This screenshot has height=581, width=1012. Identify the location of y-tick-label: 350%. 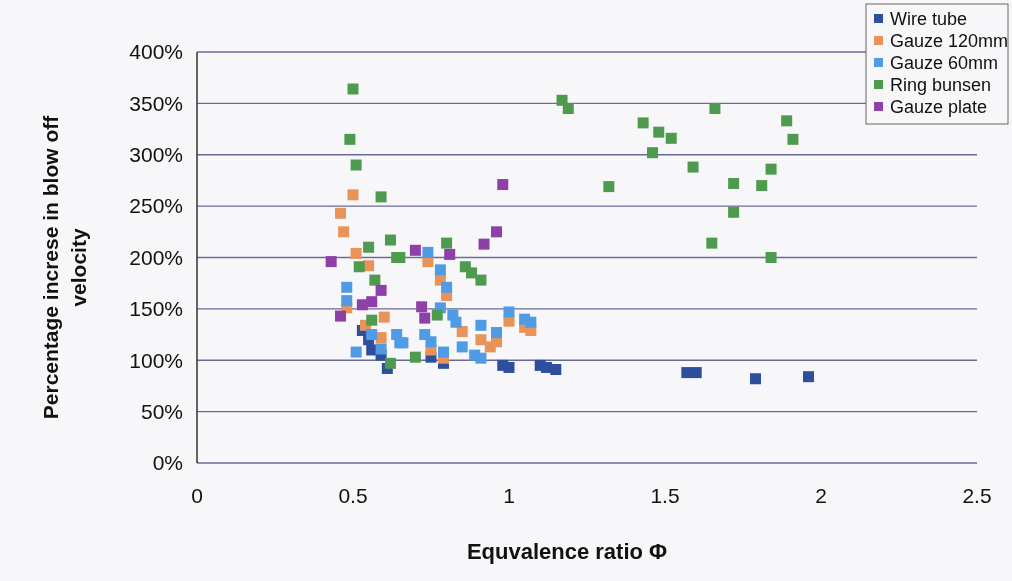
(156, 103).